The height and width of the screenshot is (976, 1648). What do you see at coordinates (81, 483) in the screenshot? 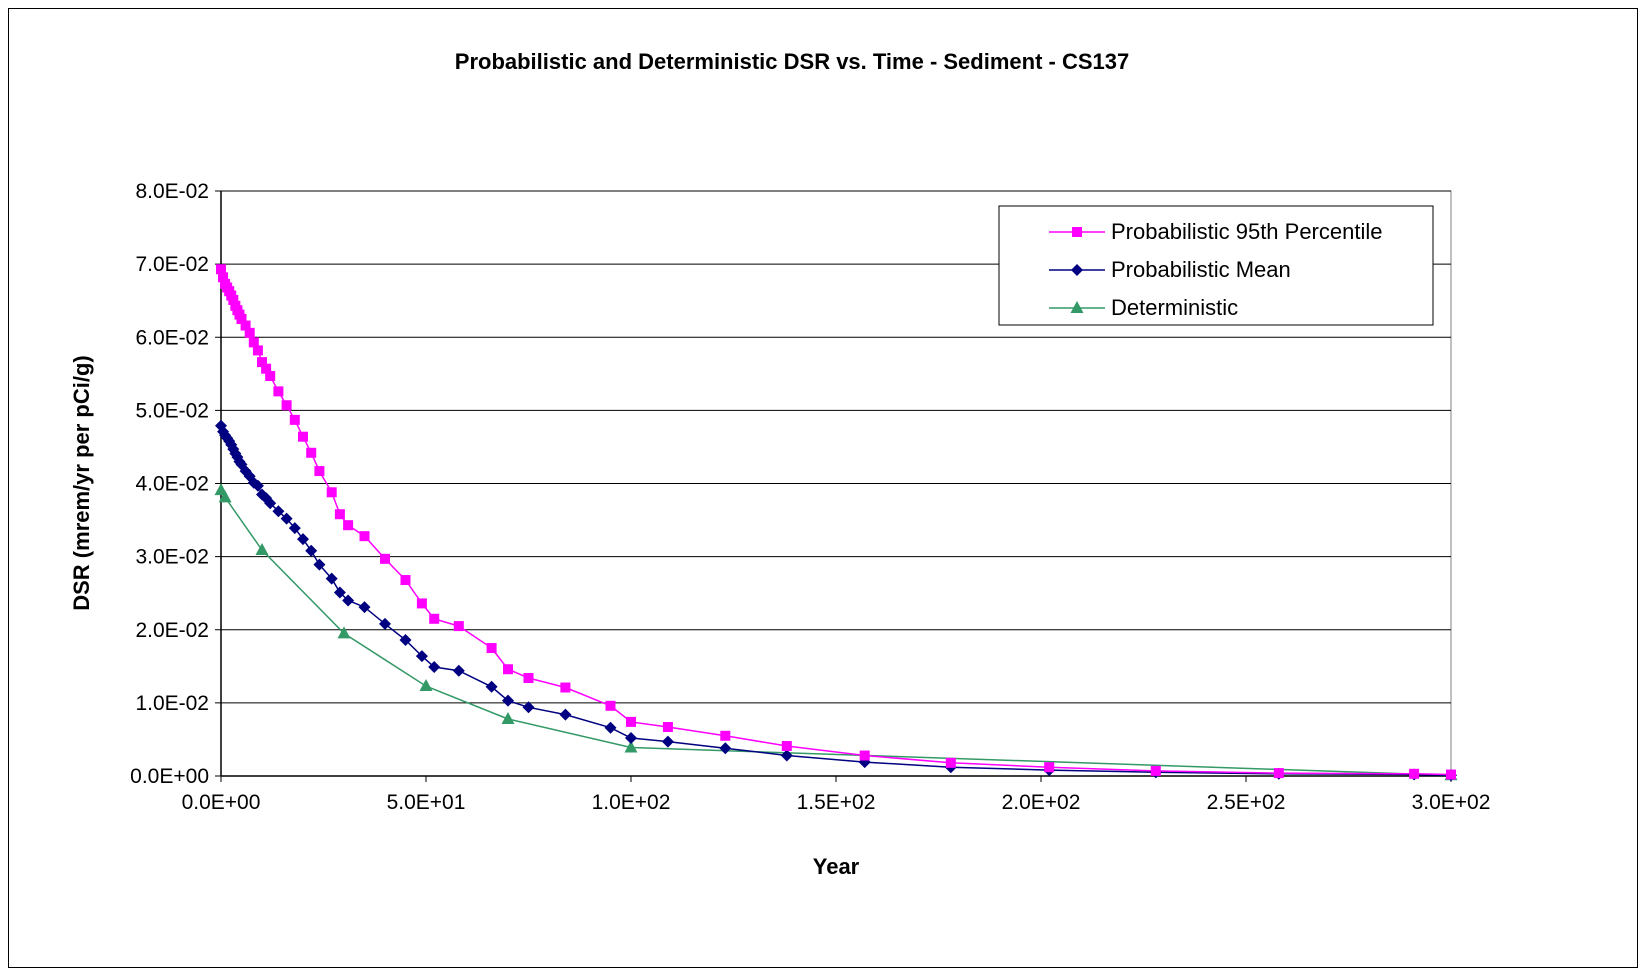
I see `y-axis-title: DSR (mrem/yr per pCi/g)` at bounding box center [81, 483].